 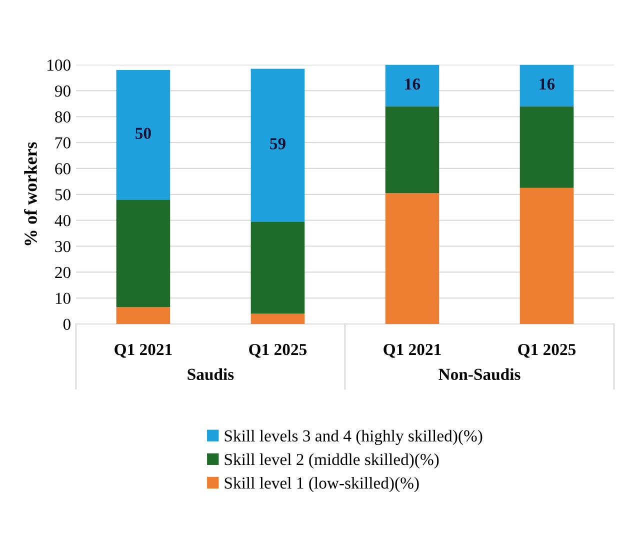 What do you see at coordinates (211, 374) in the screenshot?
I see `text: Saudis` at bounding box center [211, 374].